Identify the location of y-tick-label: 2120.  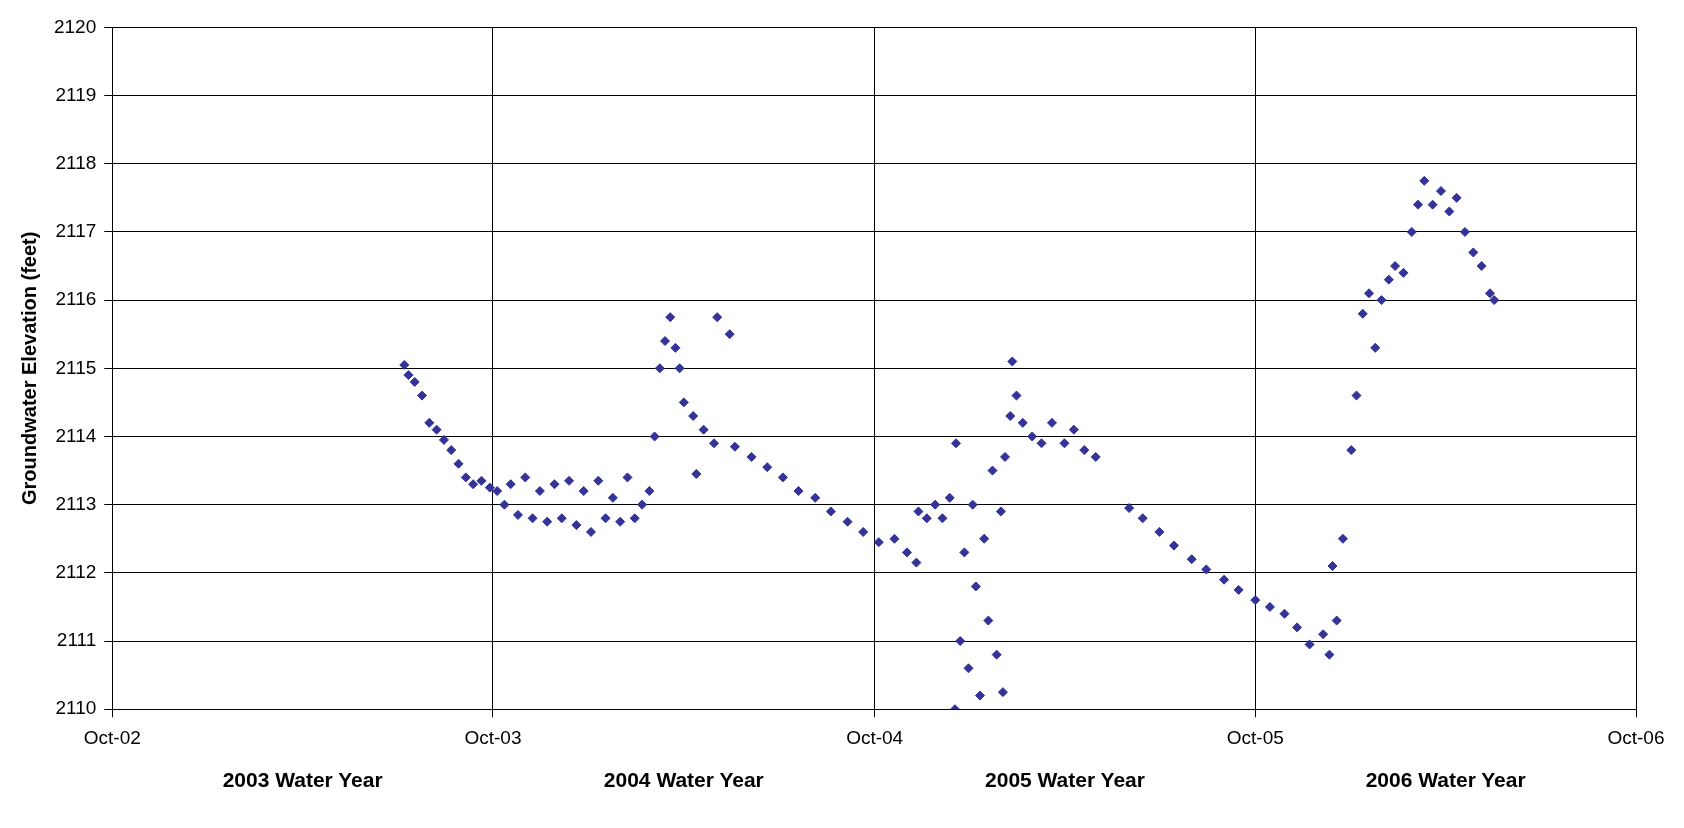
(75, 26).